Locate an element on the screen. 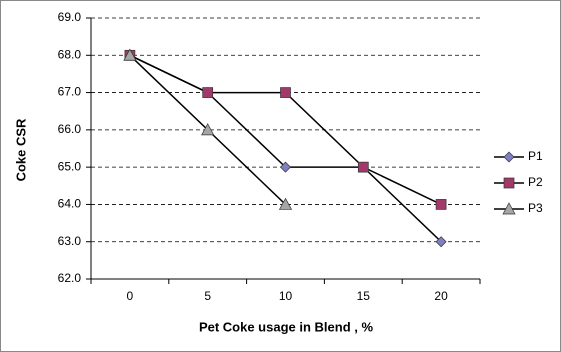  y-tick-label: 68.0 is located at coordinates (70, 54).